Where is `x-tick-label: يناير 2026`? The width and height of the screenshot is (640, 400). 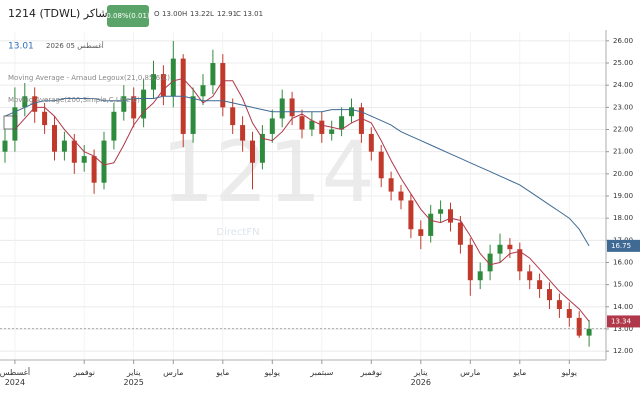
x-tick-label: يناير 2026 is located at coordinates (420, 377).